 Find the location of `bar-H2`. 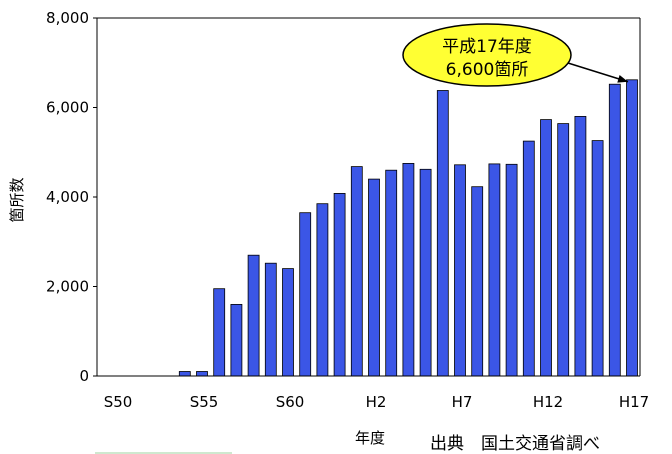

bar-H2 is located at coordinates (374, 277).